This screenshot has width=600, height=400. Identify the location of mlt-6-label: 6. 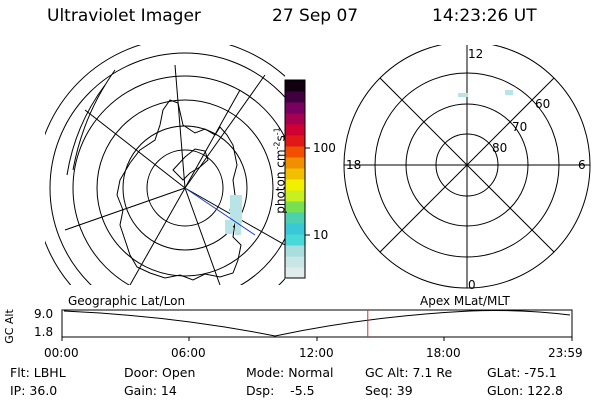
(582, 165).